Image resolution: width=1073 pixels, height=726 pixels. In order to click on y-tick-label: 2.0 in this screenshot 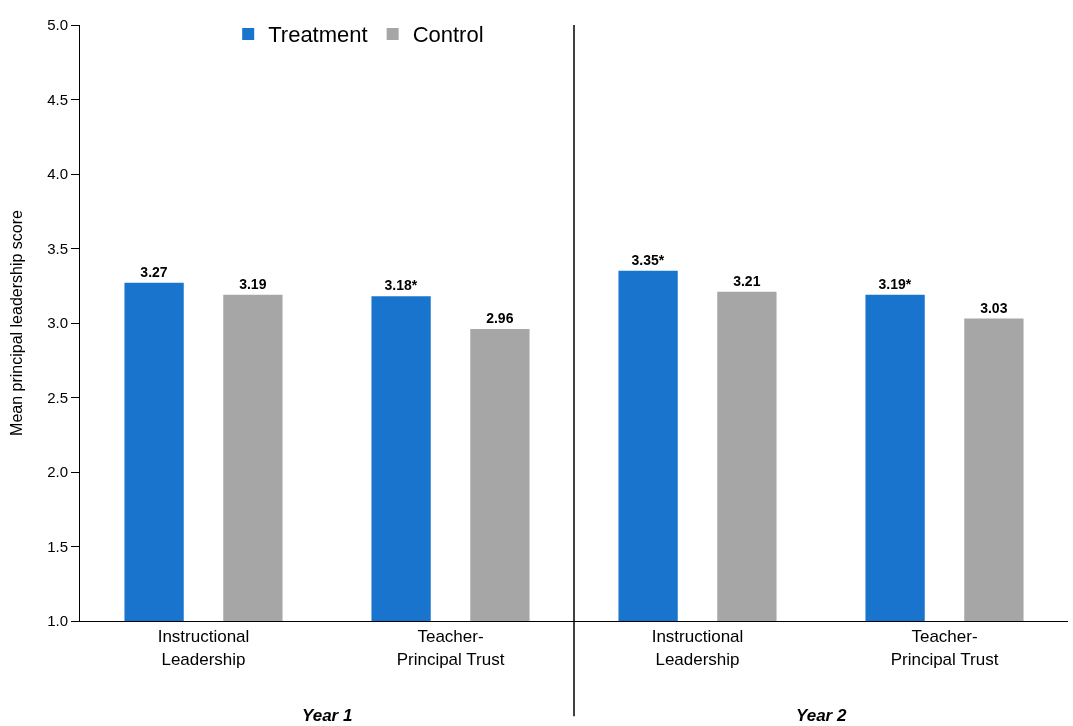, I will do `click(57, 472)`.